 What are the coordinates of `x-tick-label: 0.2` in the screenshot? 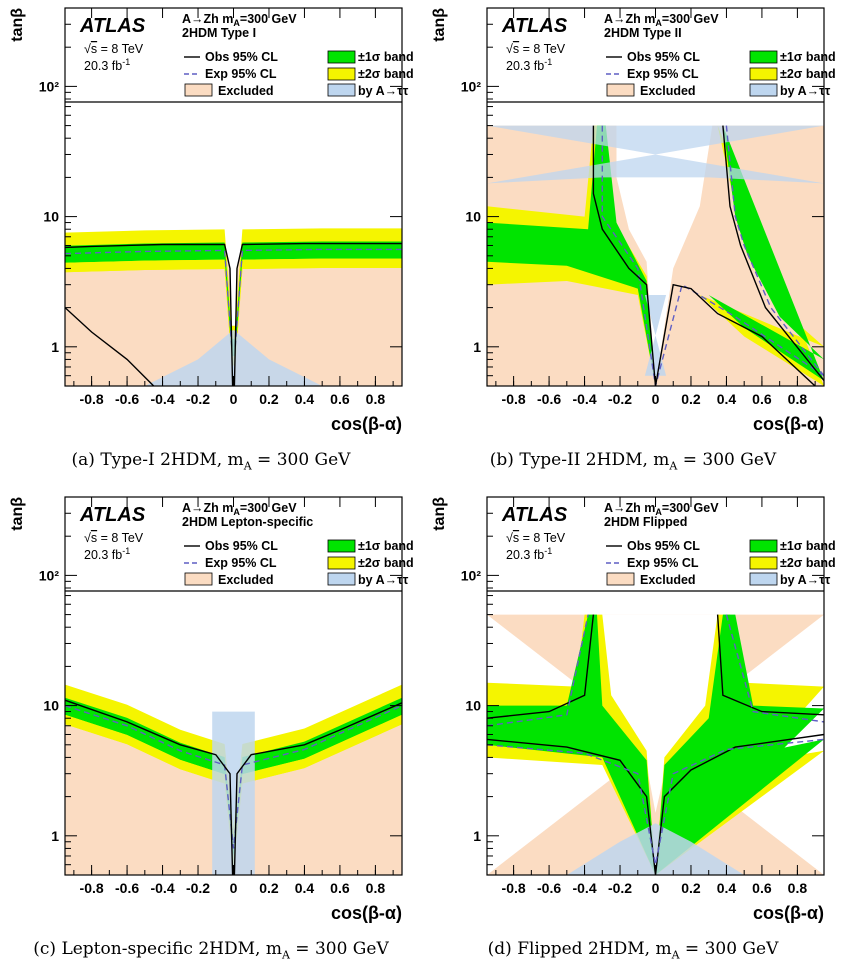 It's located at (269, 399).